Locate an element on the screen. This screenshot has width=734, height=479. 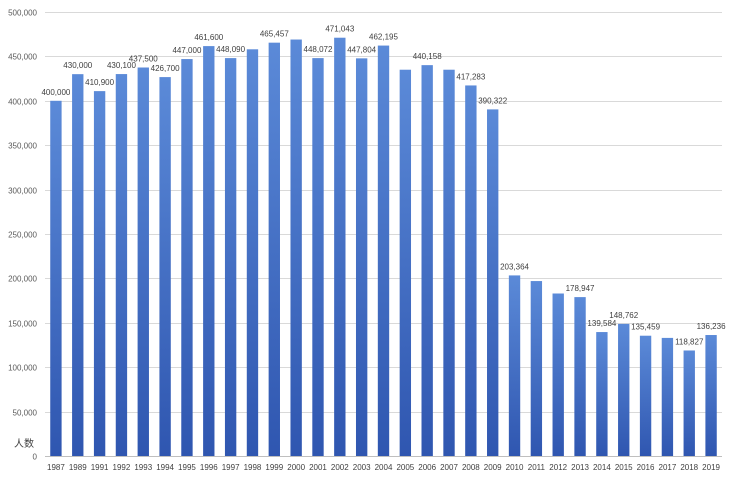
x-tick-label: 2010 is located at coordinates (515, 467).